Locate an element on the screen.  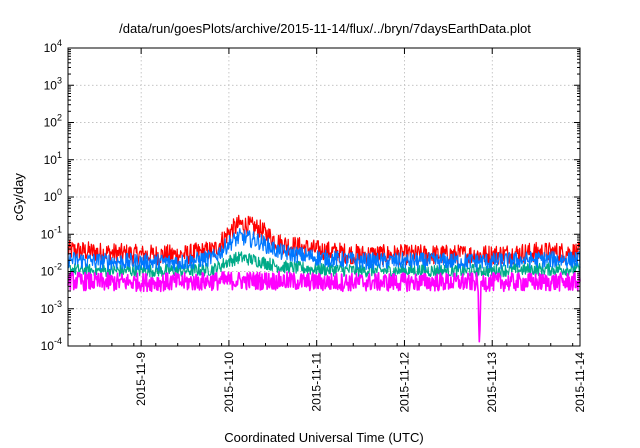
x-tick-label: 2015-11-10 is located at coordinates (229, 382).